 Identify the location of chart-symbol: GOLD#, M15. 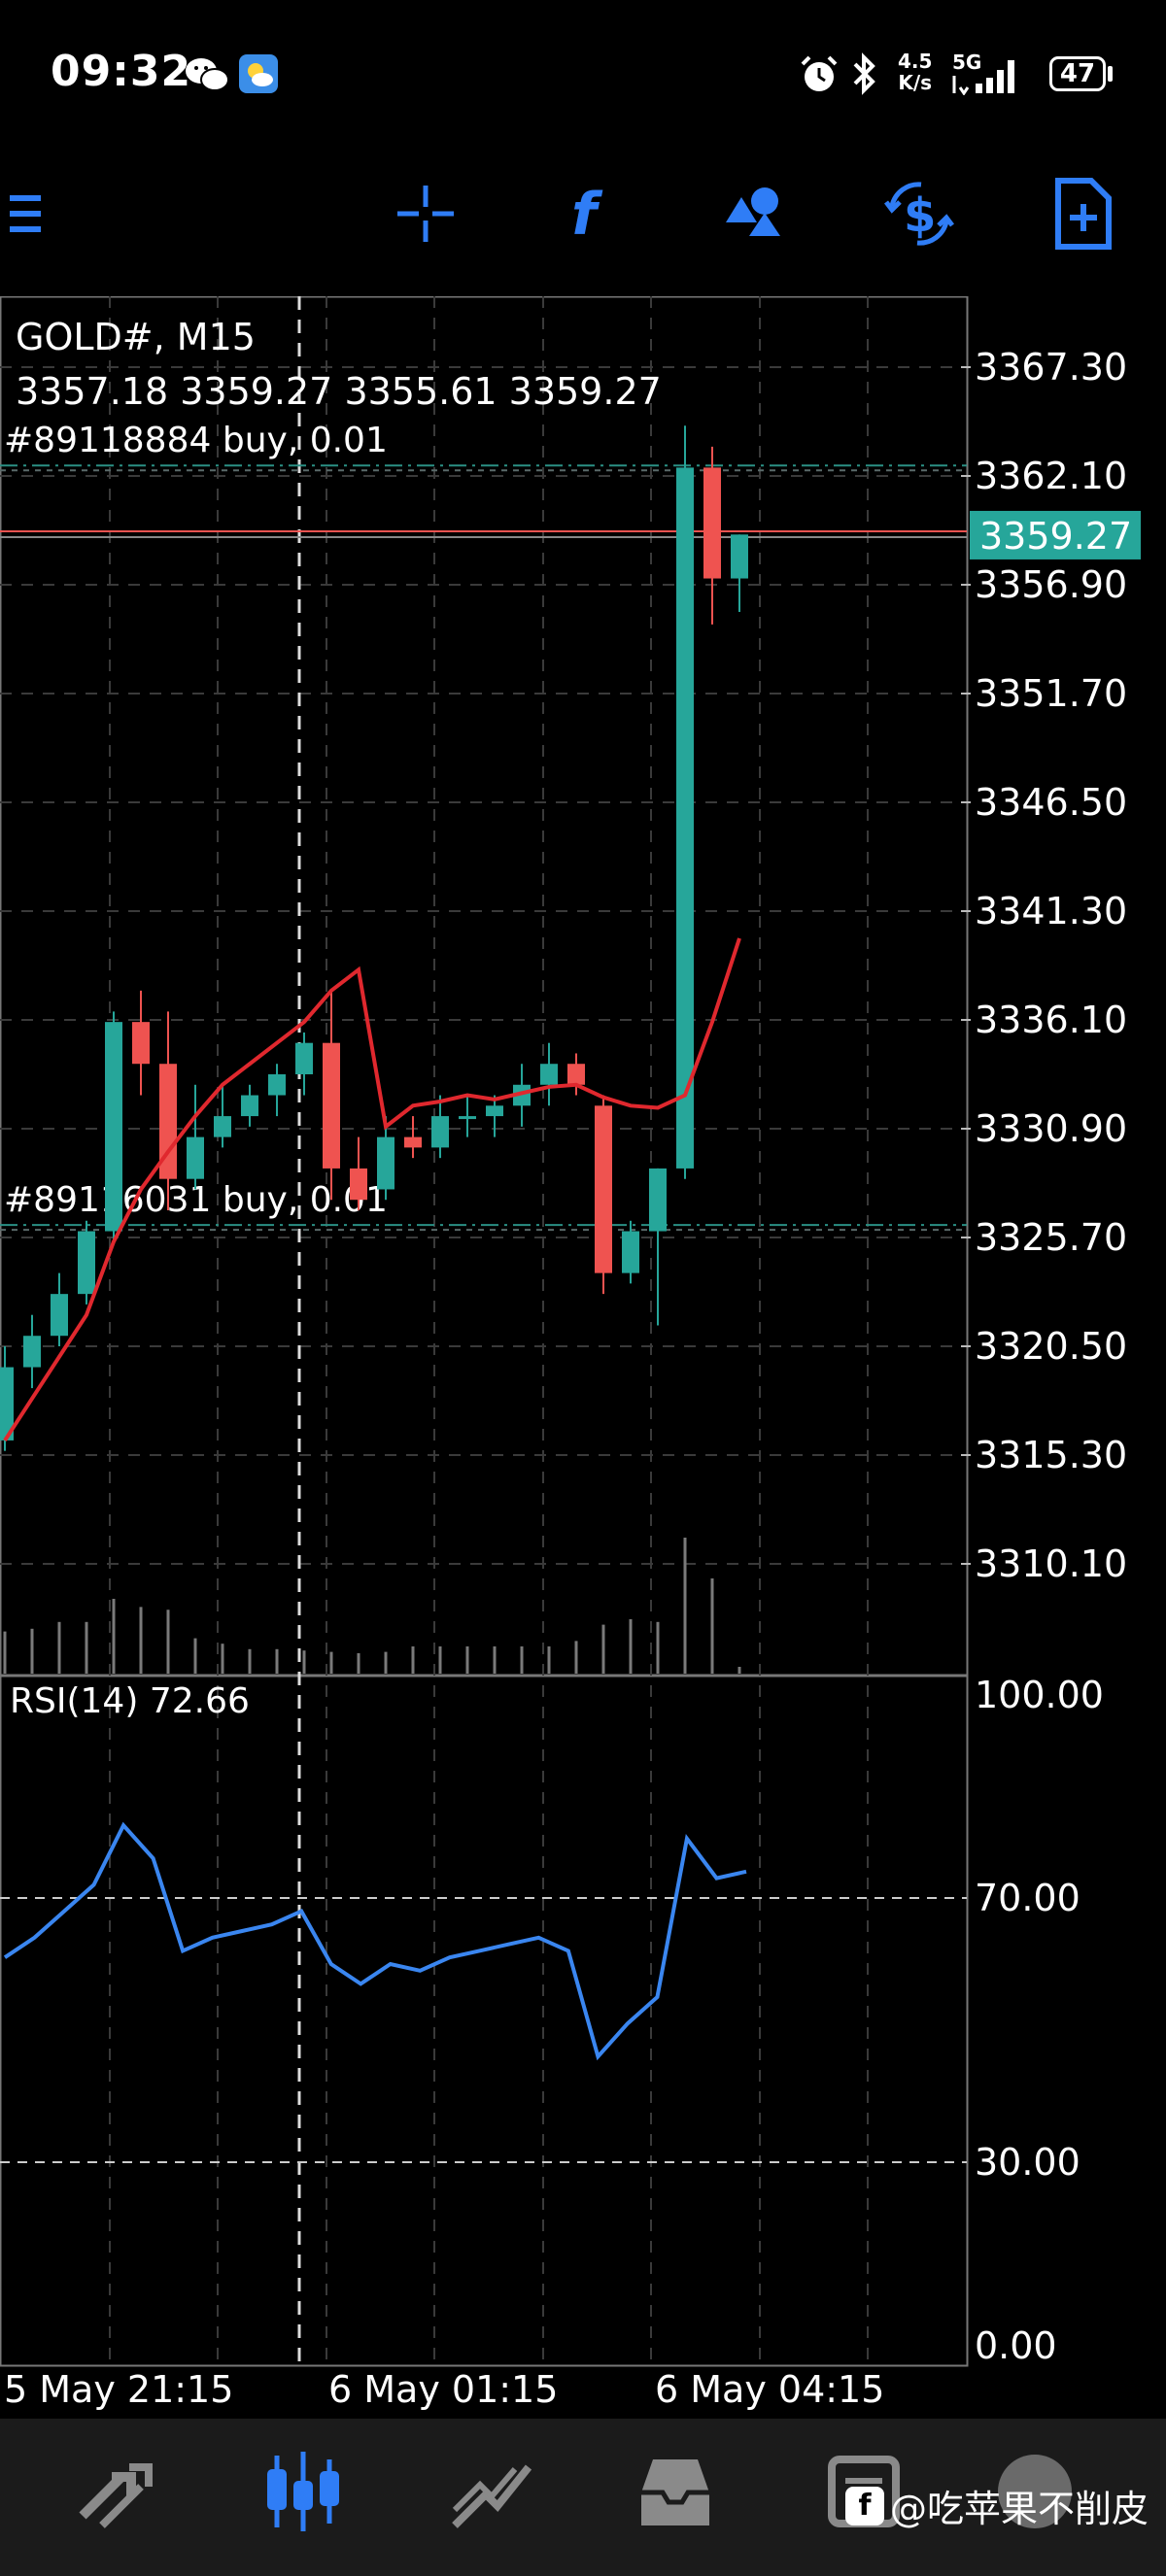
(136, 337).